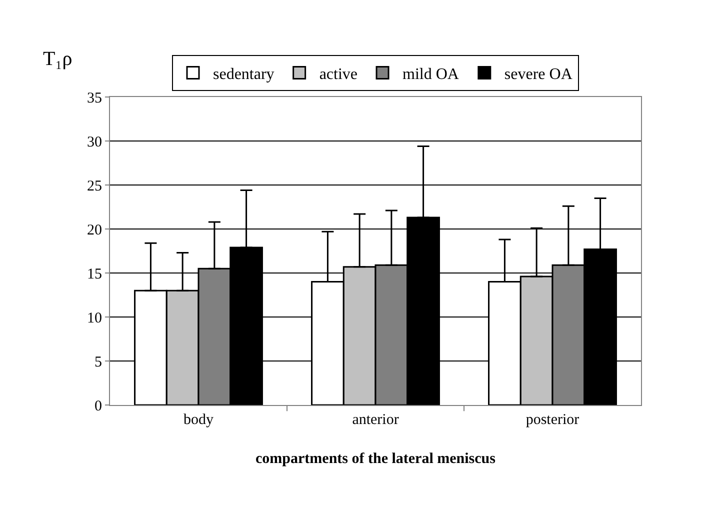  I want to click on y-tick-label: 20, so click(94, 230).